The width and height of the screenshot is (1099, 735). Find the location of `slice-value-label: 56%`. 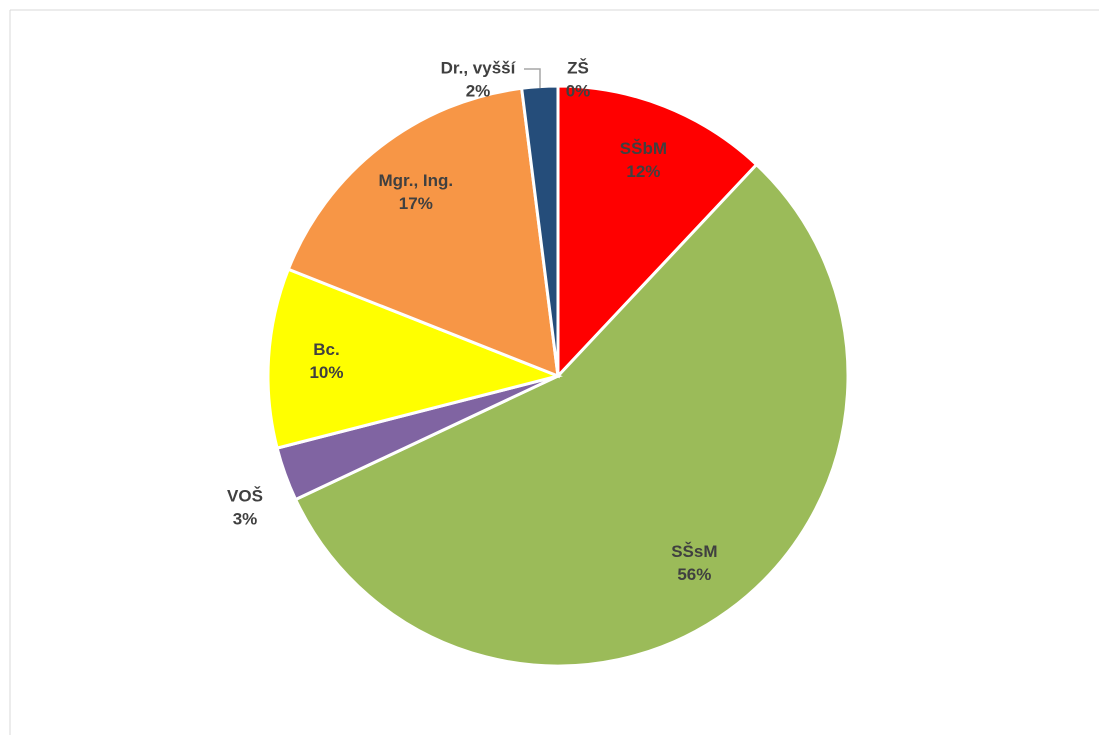

slice-value-label: 56% is located at coordinates (694, 574).